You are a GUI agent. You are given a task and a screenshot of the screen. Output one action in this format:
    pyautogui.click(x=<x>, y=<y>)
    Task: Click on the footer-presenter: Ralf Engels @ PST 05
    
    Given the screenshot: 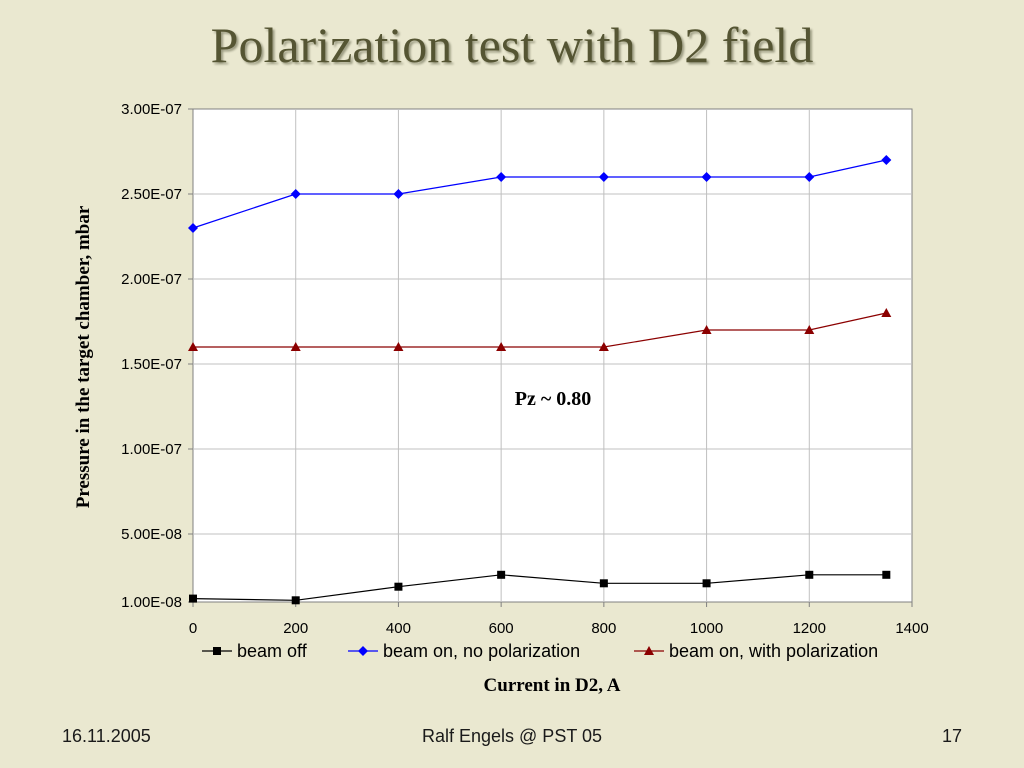 What is the action you would take?
    pyautogui.click(x=512, y=736)
    